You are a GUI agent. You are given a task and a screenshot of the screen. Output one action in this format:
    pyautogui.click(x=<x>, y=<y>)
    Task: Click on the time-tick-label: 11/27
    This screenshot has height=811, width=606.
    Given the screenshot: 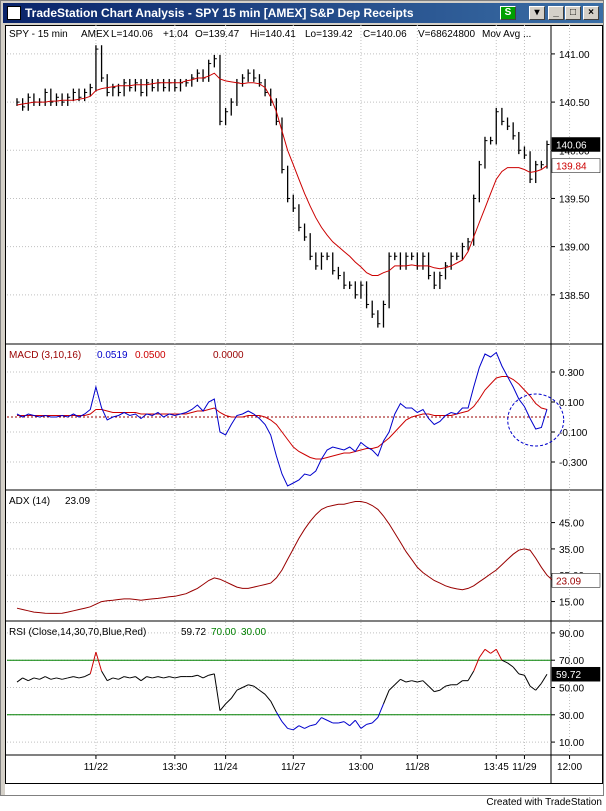 What is the action you would take?
    pyautogui.click(x=293, y=767)
    